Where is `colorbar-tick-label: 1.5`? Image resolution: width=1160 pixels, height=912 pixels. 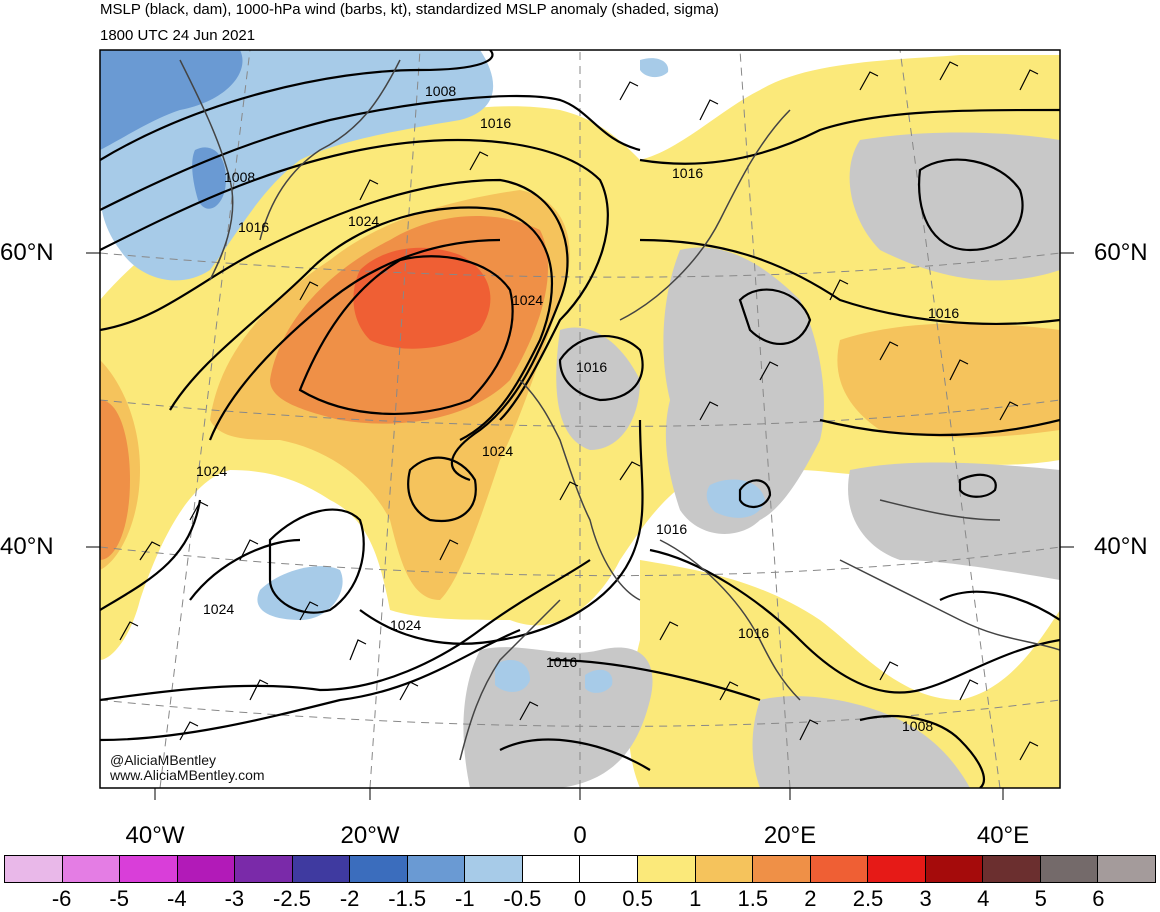 colorbar-tick-label: 1.5 is located at coordinates (753, 898).